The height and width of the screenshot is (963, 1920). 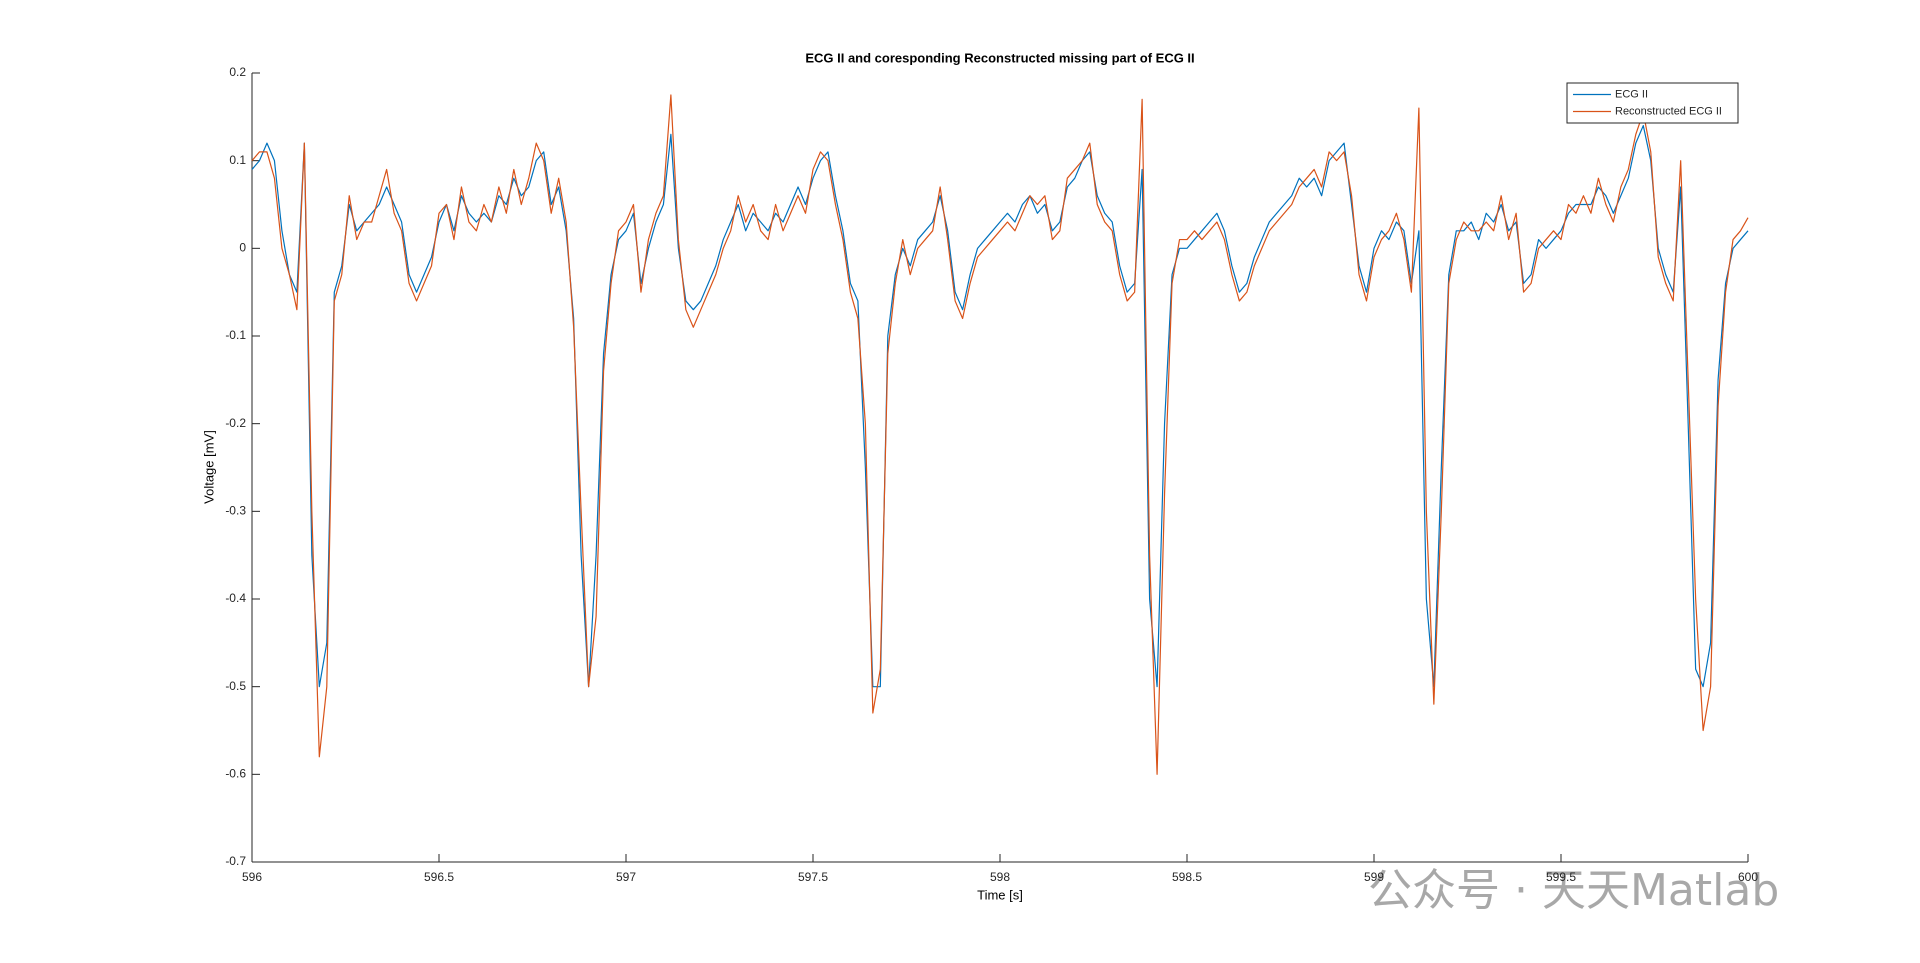 I want to click on y-tick-label: 0.2, so click(x=237, y=72).